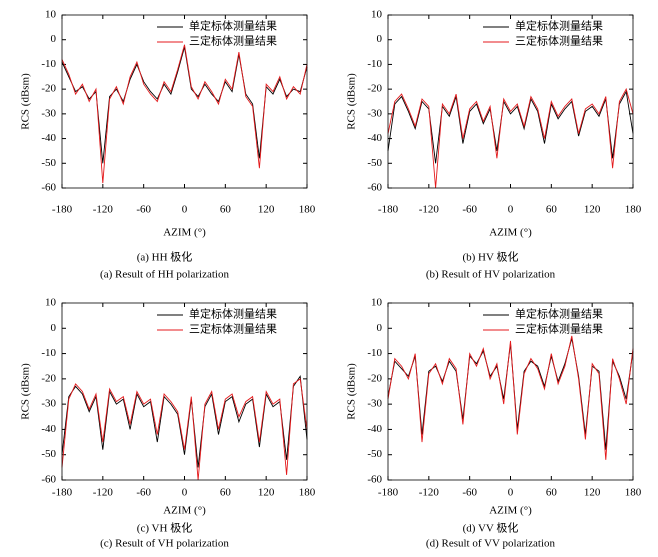 Image resolution: width=658 pixels, height=557 pixels. I want to click on caption-en: (d) Result of VV polarization, so click(491, 544).